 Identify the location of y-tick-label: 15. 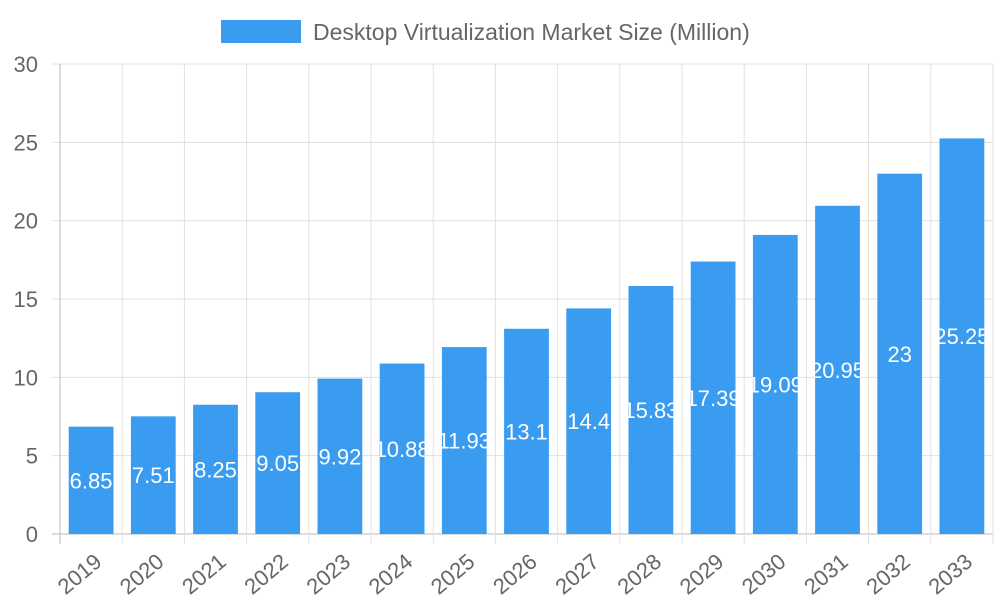
(26, 299).